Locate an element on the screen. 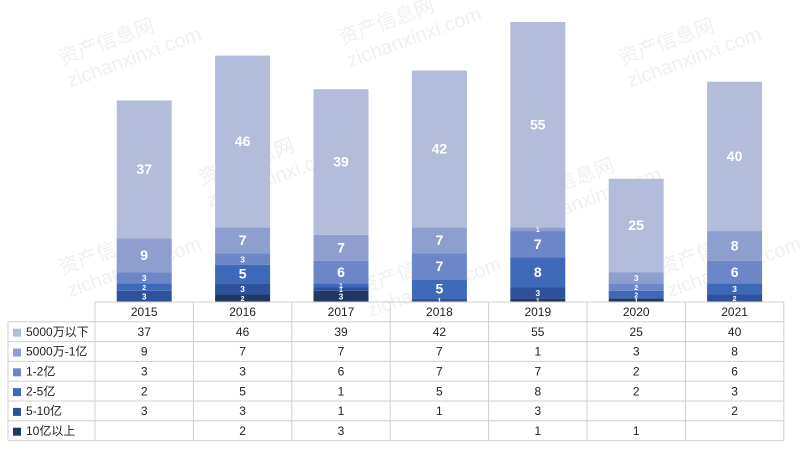  data-label: 6 is located at coordinates (341, 272).